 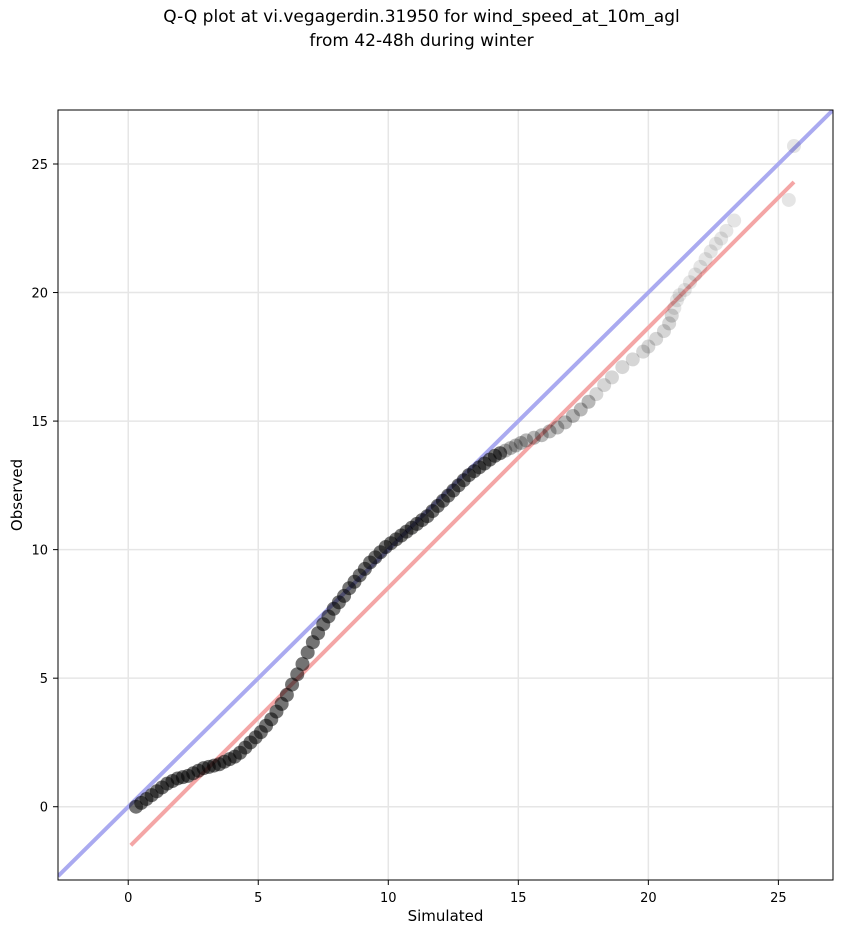 I want to click on y-axis-label: Observed, so click(x=17, y=495).